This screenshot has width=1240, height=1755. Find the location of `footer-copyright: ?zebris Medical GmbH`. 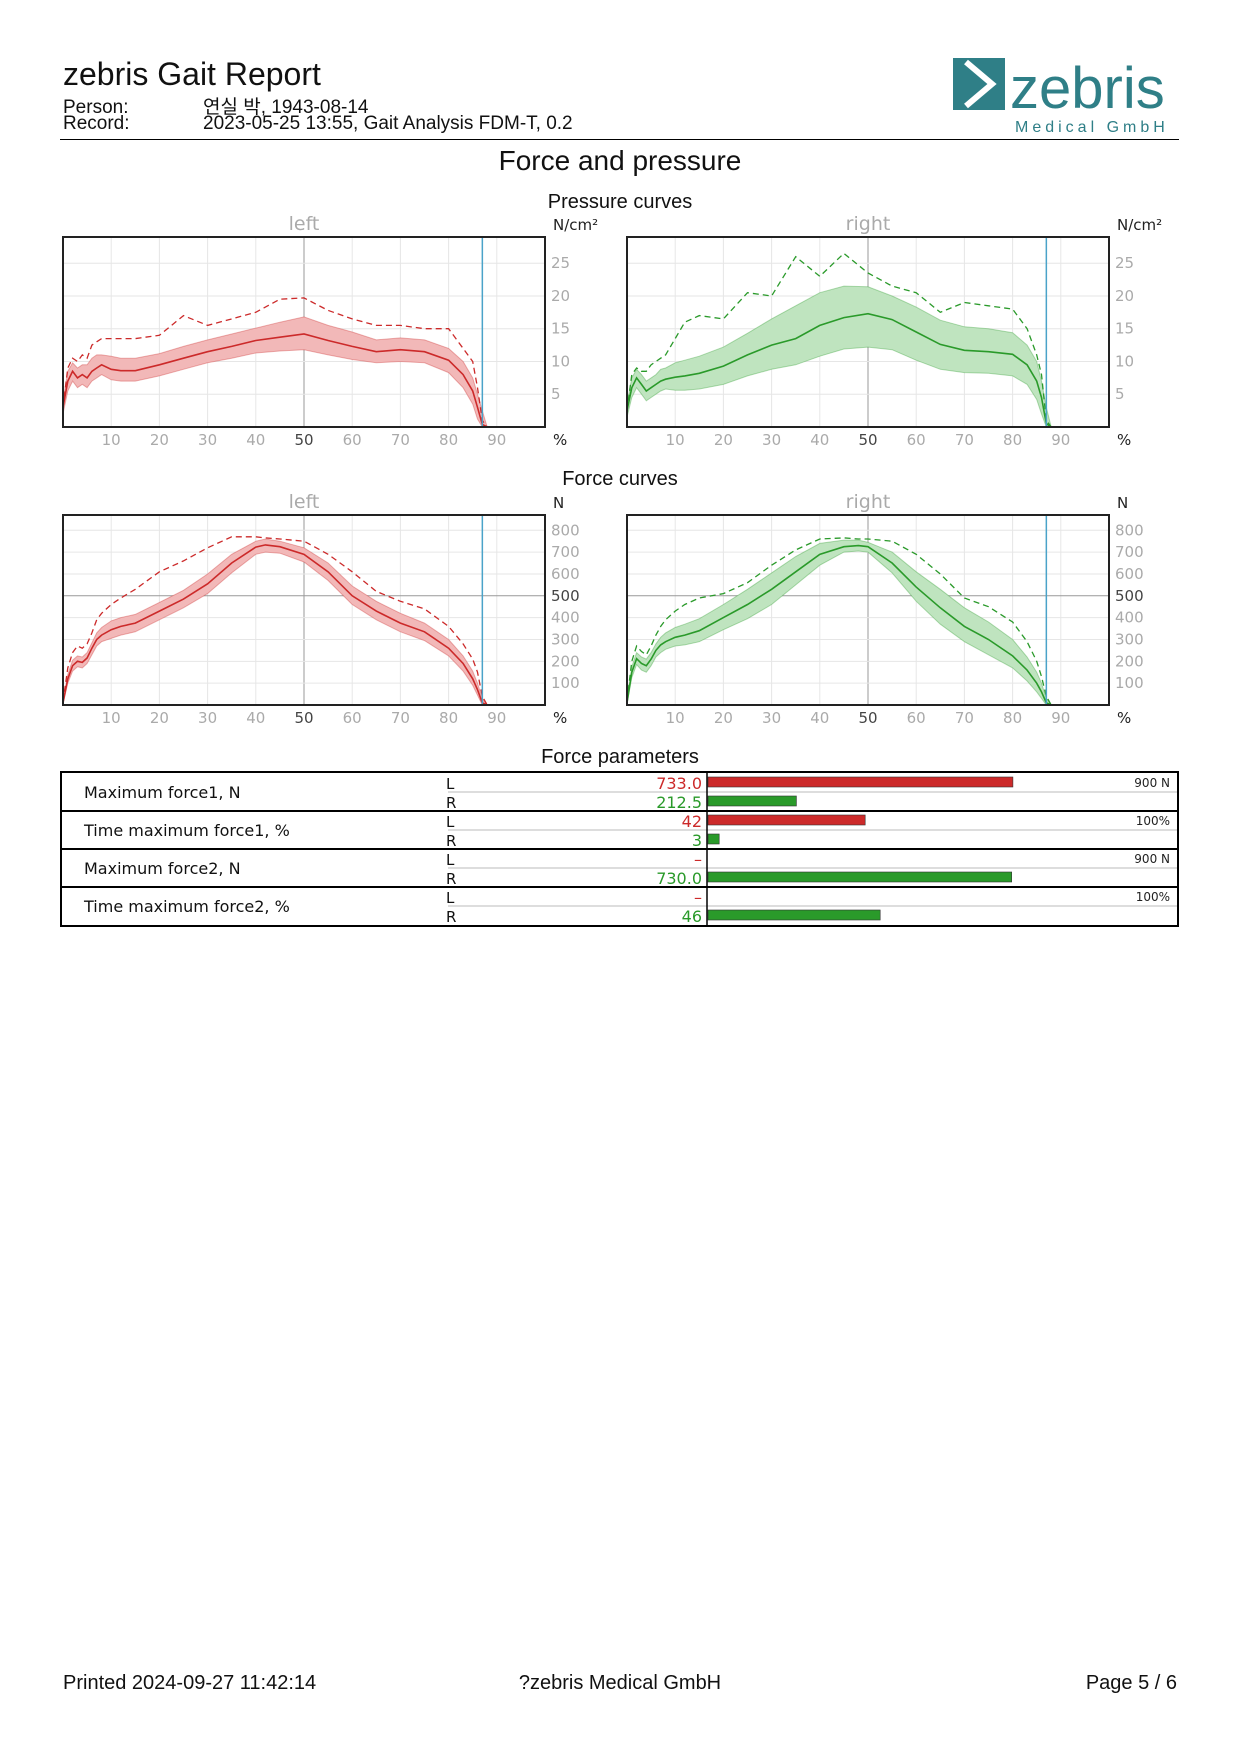

footer-copyright: ?zebris Medical GmbH is located at coordinates (620, 1683).